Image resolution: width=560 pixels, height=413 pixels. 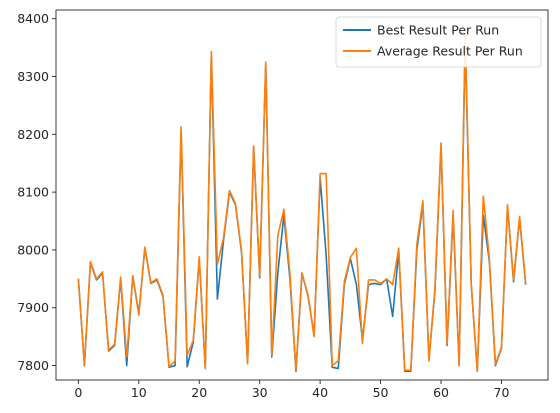 What do you see at coordinates (33, 18) in the screenshot?
I see `y-tick-label: 8400` at bounding box center [33, 18].